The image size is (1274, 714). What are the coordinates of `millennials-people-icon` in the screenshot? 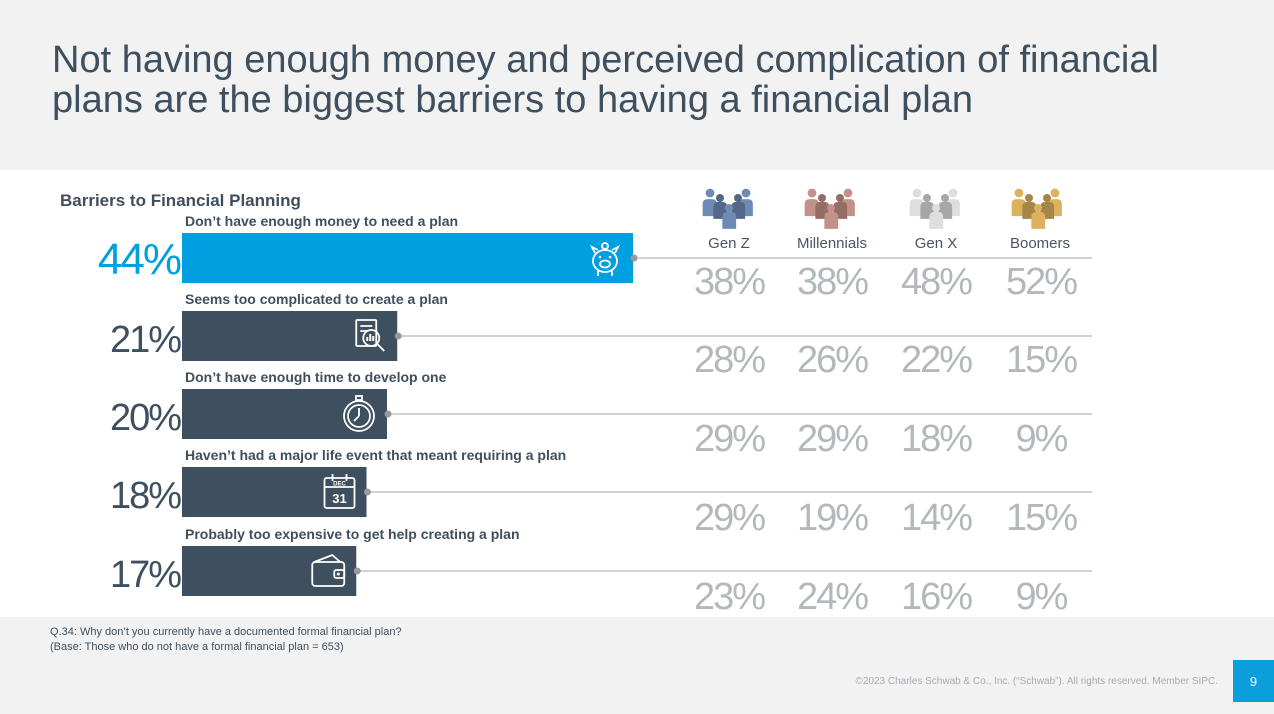 It's located at (829, 208).